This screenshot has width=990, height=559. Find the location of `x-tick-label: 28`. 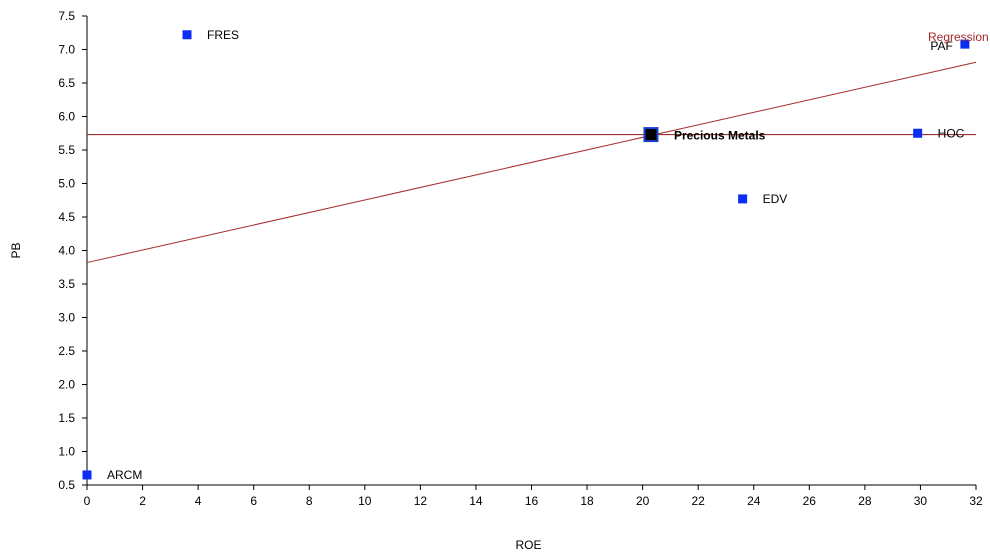

x-tick-label: 28 is located at coordinates (865, 501).